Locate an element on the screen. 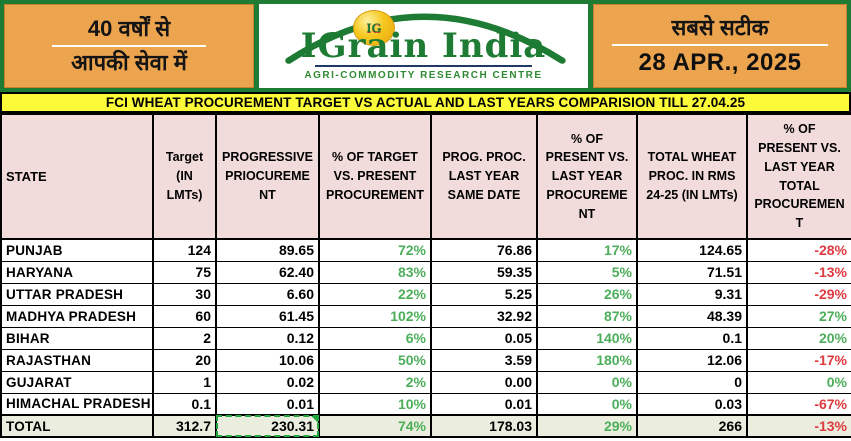 Image resolution: width=851 pixels, height=441 pixels. value-cell: 124.65 is located at coordinates (692, 250).